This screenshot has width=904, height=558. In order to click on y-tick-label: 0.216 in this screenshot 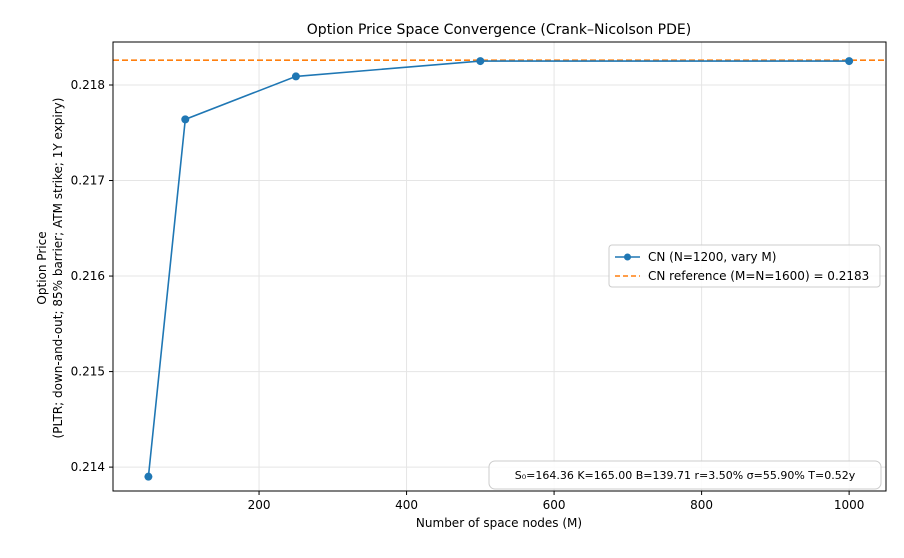, I will do `click(88, 276)`.